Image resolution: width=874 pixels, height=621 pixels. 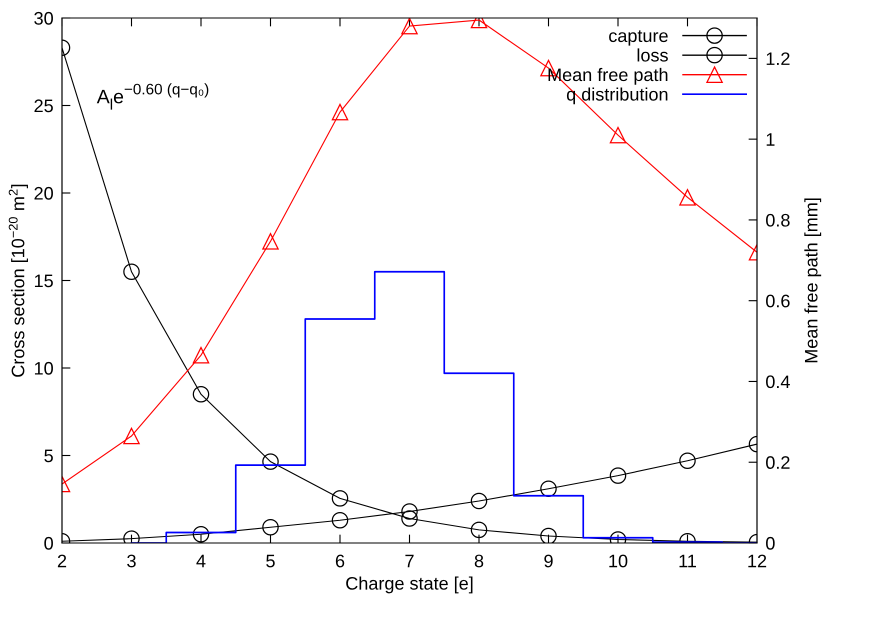 What do you see at coordinates (131, 561) in the screenshot?
I see `x-tick-label: 3` at bounding box center [131, 561].